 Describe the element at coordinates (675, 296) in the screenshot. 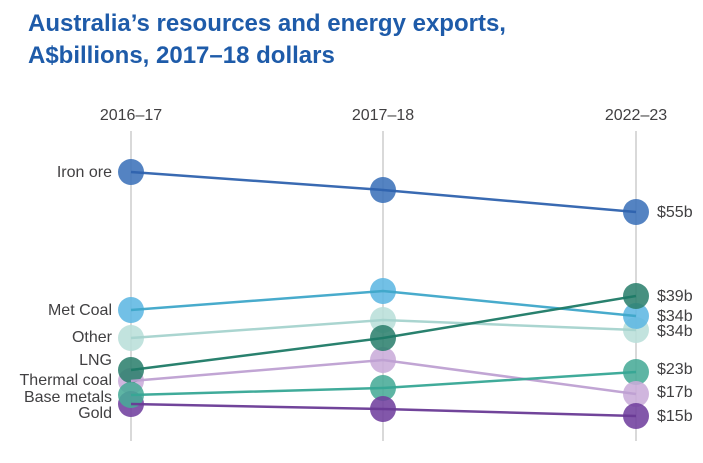

I see `value-label-lng: $39b` at that location.